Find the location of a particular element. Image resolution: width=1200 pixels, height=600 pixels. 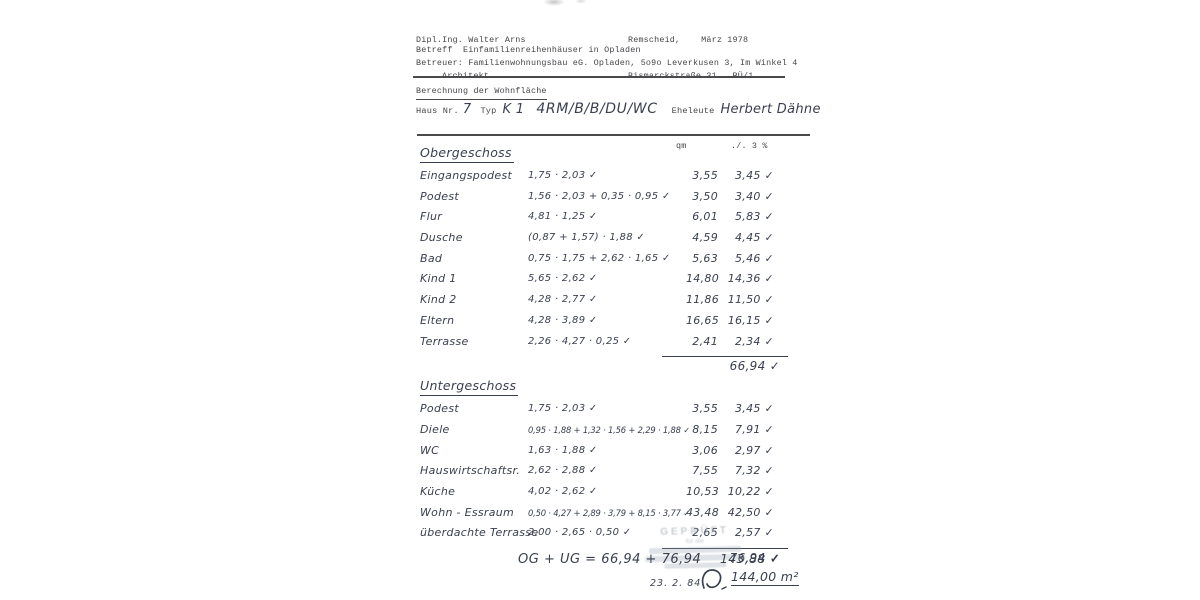

scan-smudge is located at coordinates (581, 2).